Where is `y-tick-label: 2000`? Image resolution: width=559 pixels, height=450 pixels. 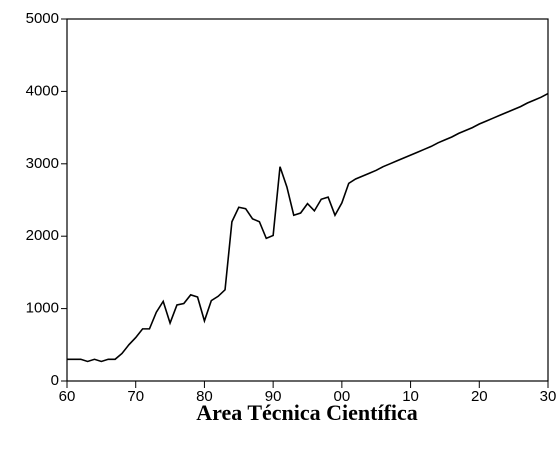
y-tick-label: 2000 is located at coordinates (42, 235).